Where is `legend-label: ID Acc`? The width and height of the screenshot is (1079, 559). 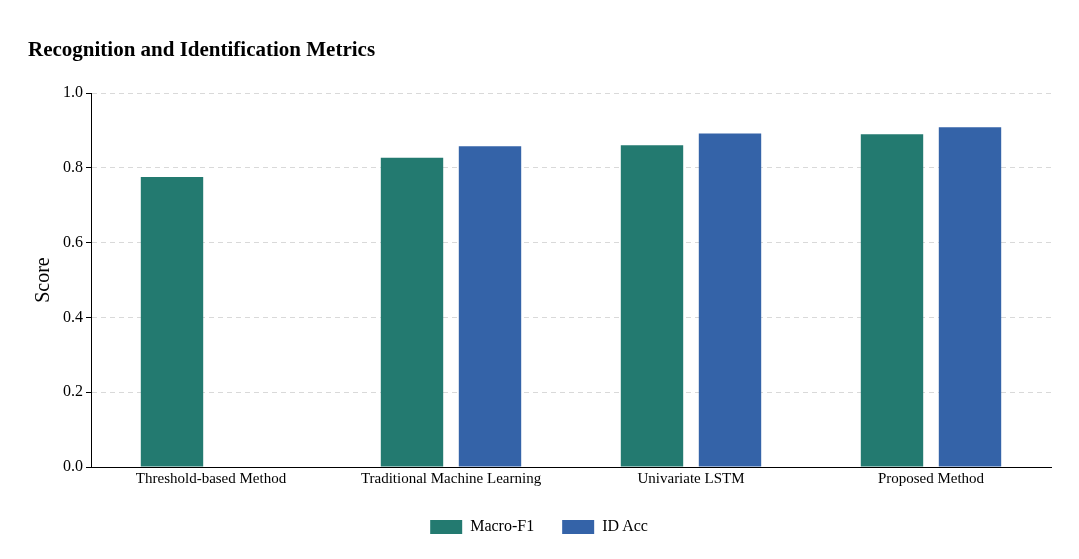
legend-label: ID Acc is located at coordinates (625, 526).